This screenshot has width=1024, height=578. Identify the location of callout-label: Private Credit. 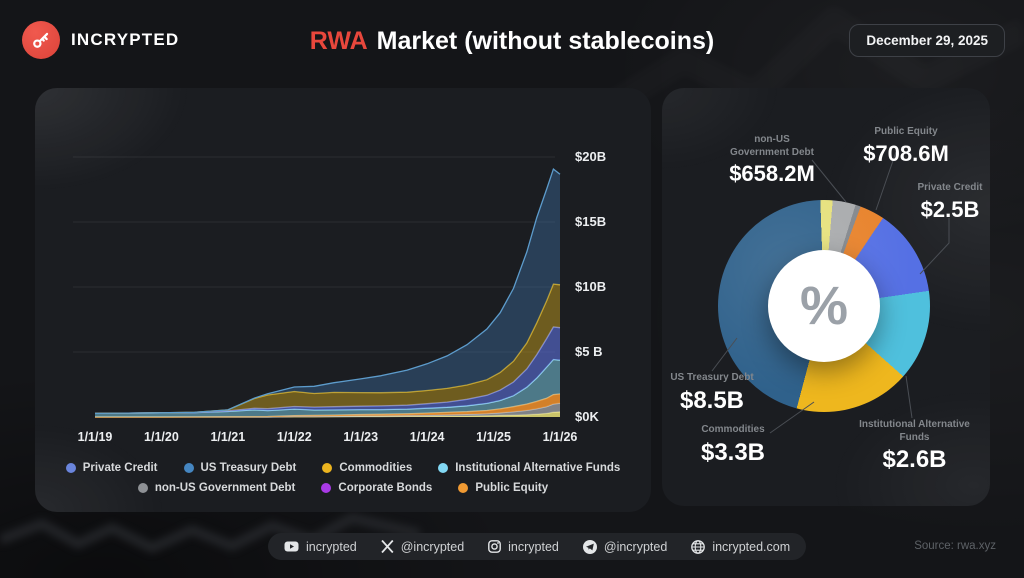
(950, 187).